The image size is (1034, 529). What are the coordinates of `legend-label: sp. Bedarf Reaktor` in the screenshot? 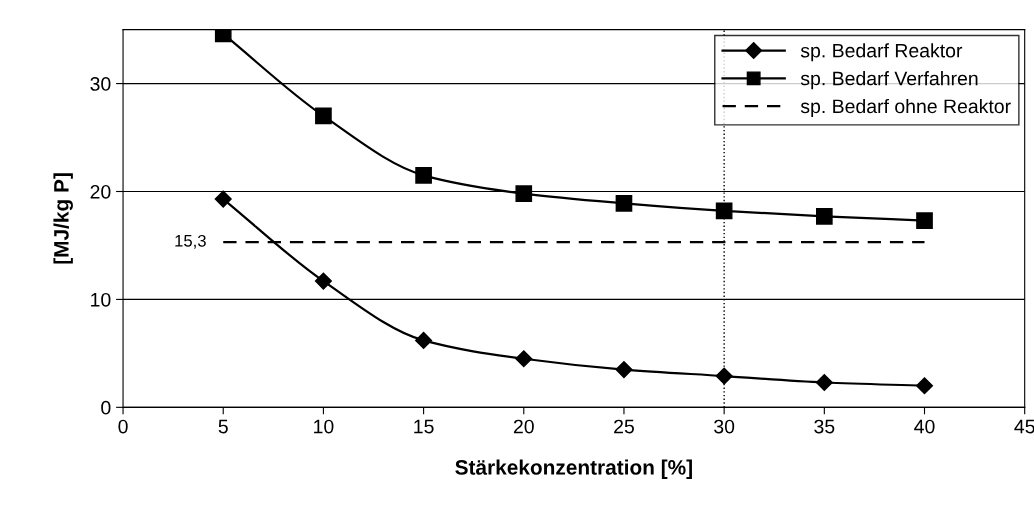 It's located at (881, 52).